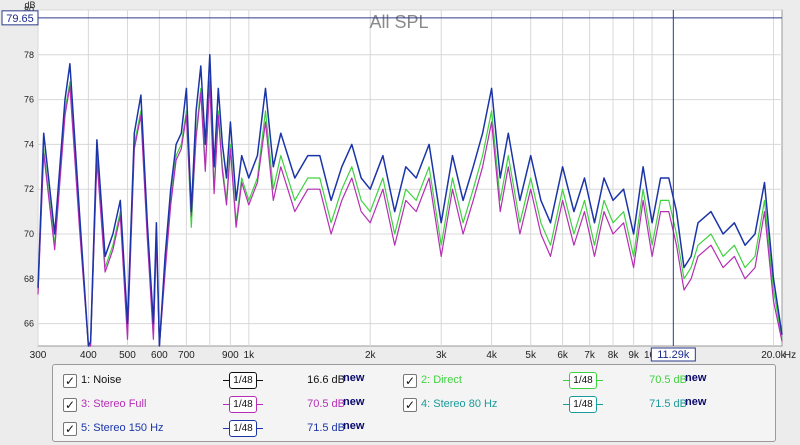 Image resolution: width=800 pixels, height=445 pixels. I want to click on direct-label: 2: Direct, so click(441, 380).